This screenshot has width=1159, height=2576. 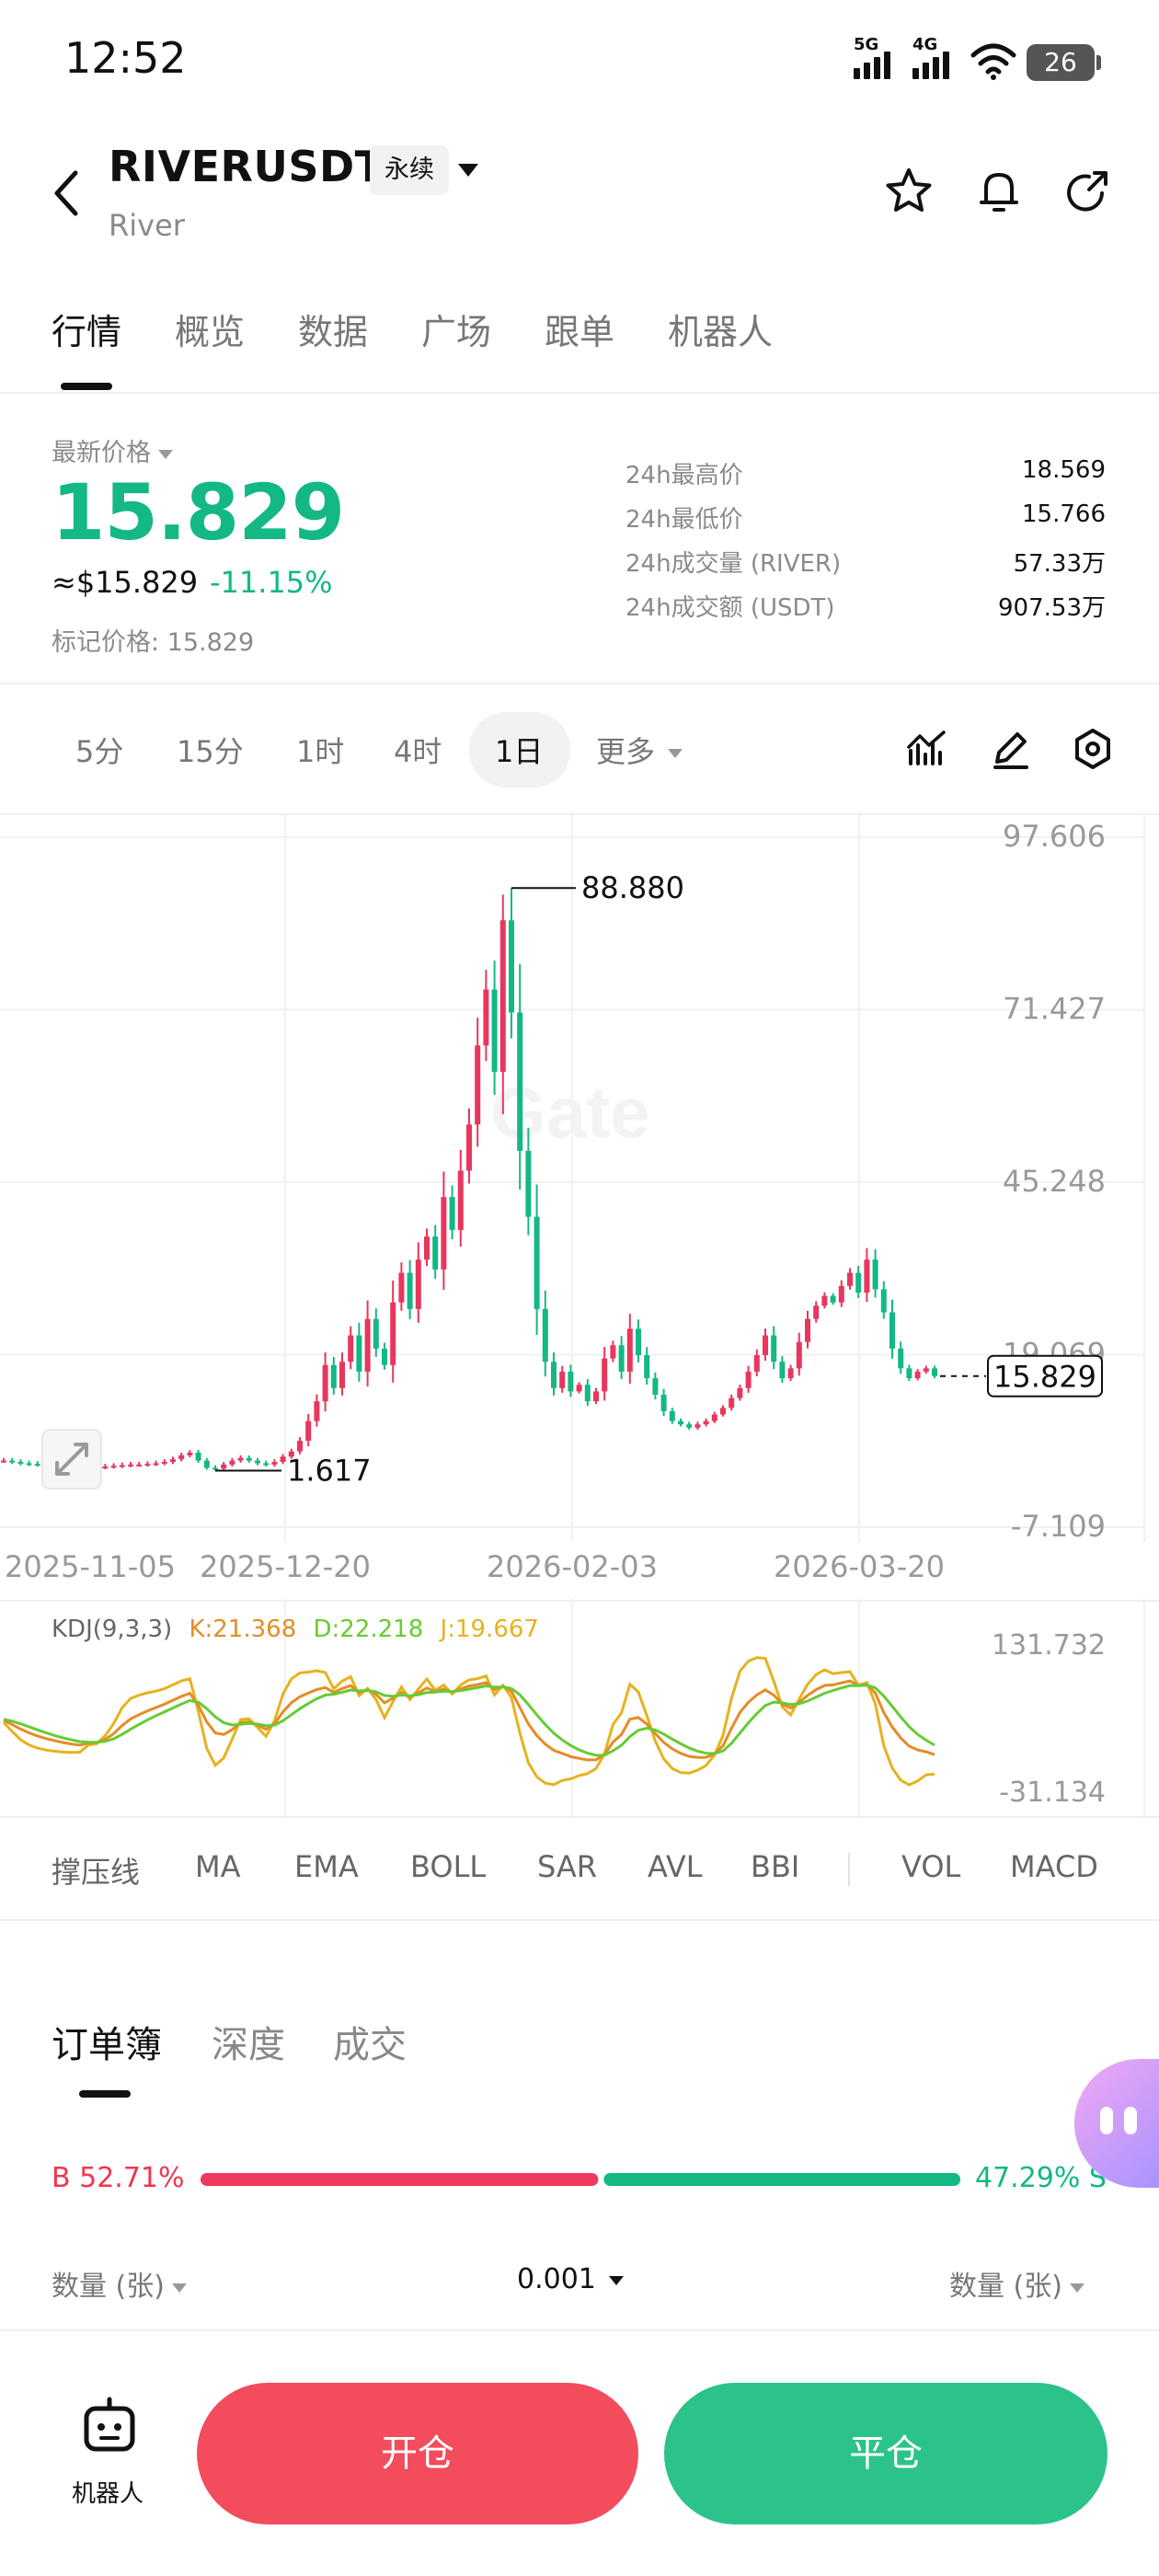 What do you see at coordinates (320, 751) in the screenshot?
I see `interval-1h: 1时` at bounding box center [320, 751].